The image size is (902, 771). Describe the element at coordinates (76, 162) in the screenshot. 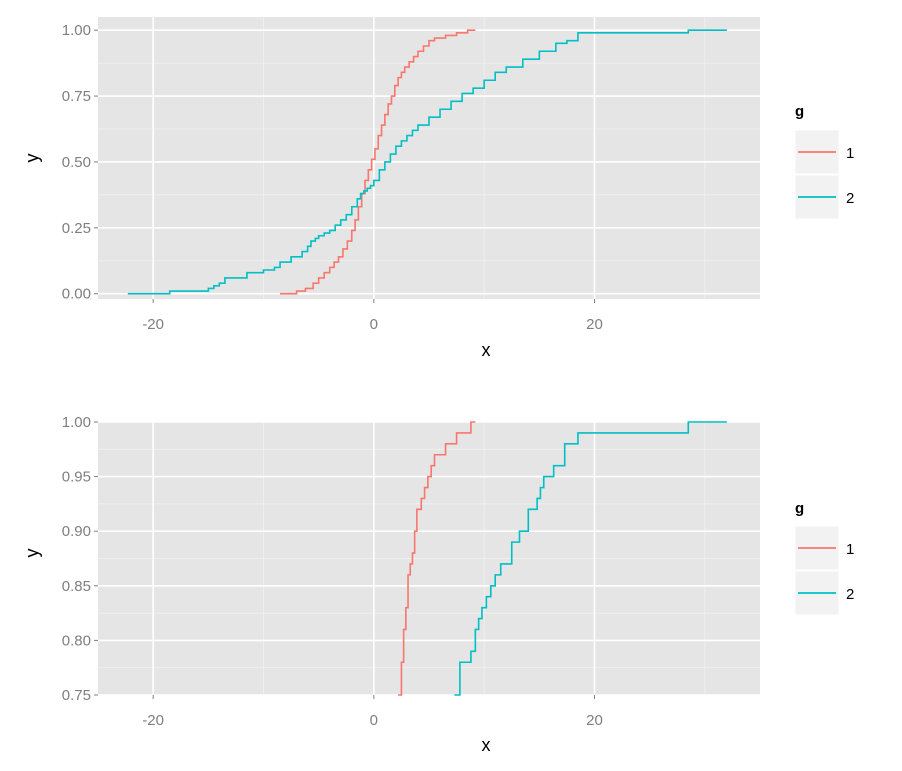

I see `y-tick-label: 0.50` at that location.